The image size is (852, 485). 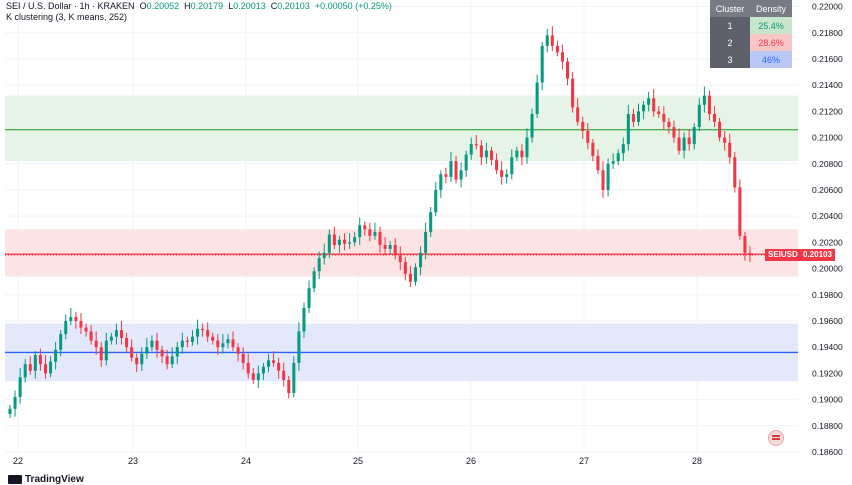 I want to click on price-tick-label: 0.21600, so click(x=827, y=59).